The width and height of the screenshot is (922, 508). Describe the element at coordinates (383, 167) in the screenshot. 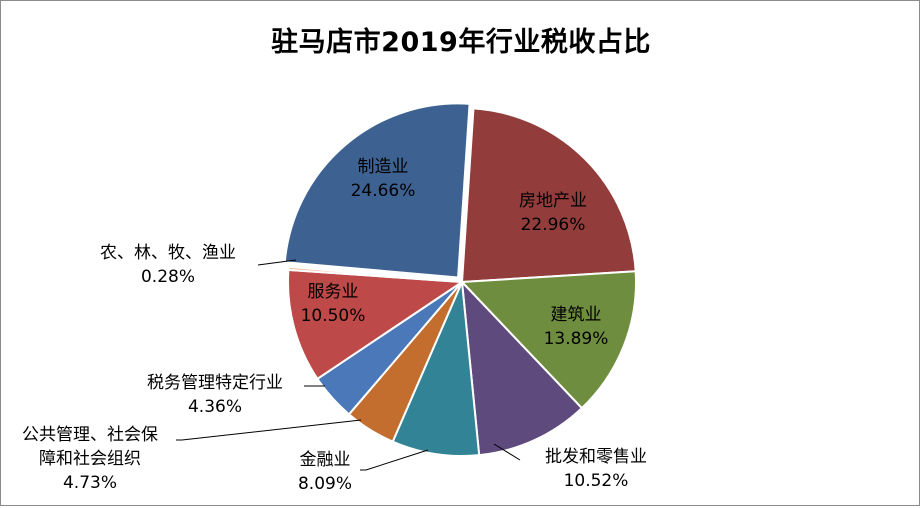

I see `slice-name-label: 制造业` at that location.